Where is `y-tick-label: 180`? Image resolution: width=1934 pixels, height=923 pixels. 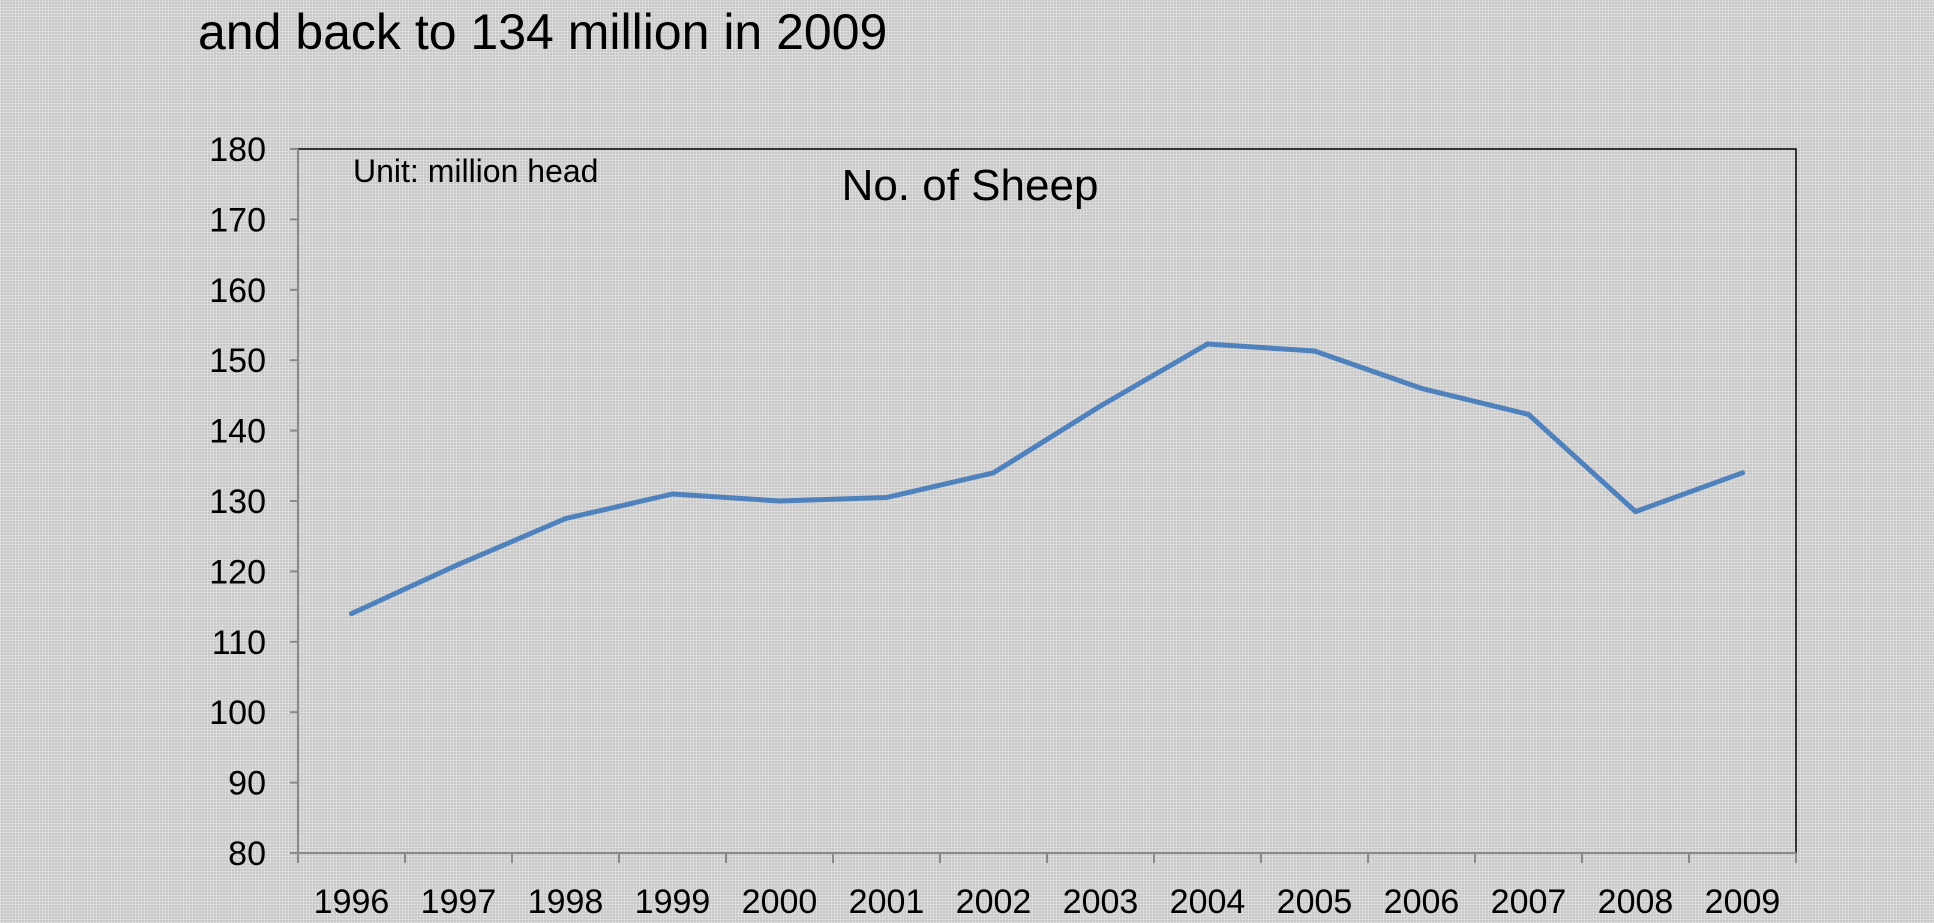 y-tick-label: 180 is located at coordinates (237, 150).